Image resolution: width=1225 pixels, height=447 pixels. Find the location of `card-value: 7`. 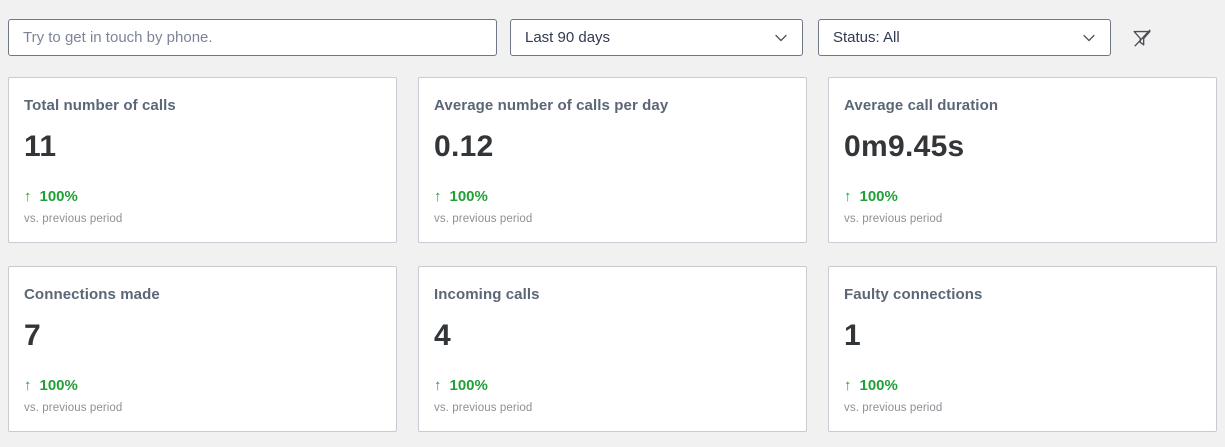

card-value: 7 is located at coordinates (32, 335).